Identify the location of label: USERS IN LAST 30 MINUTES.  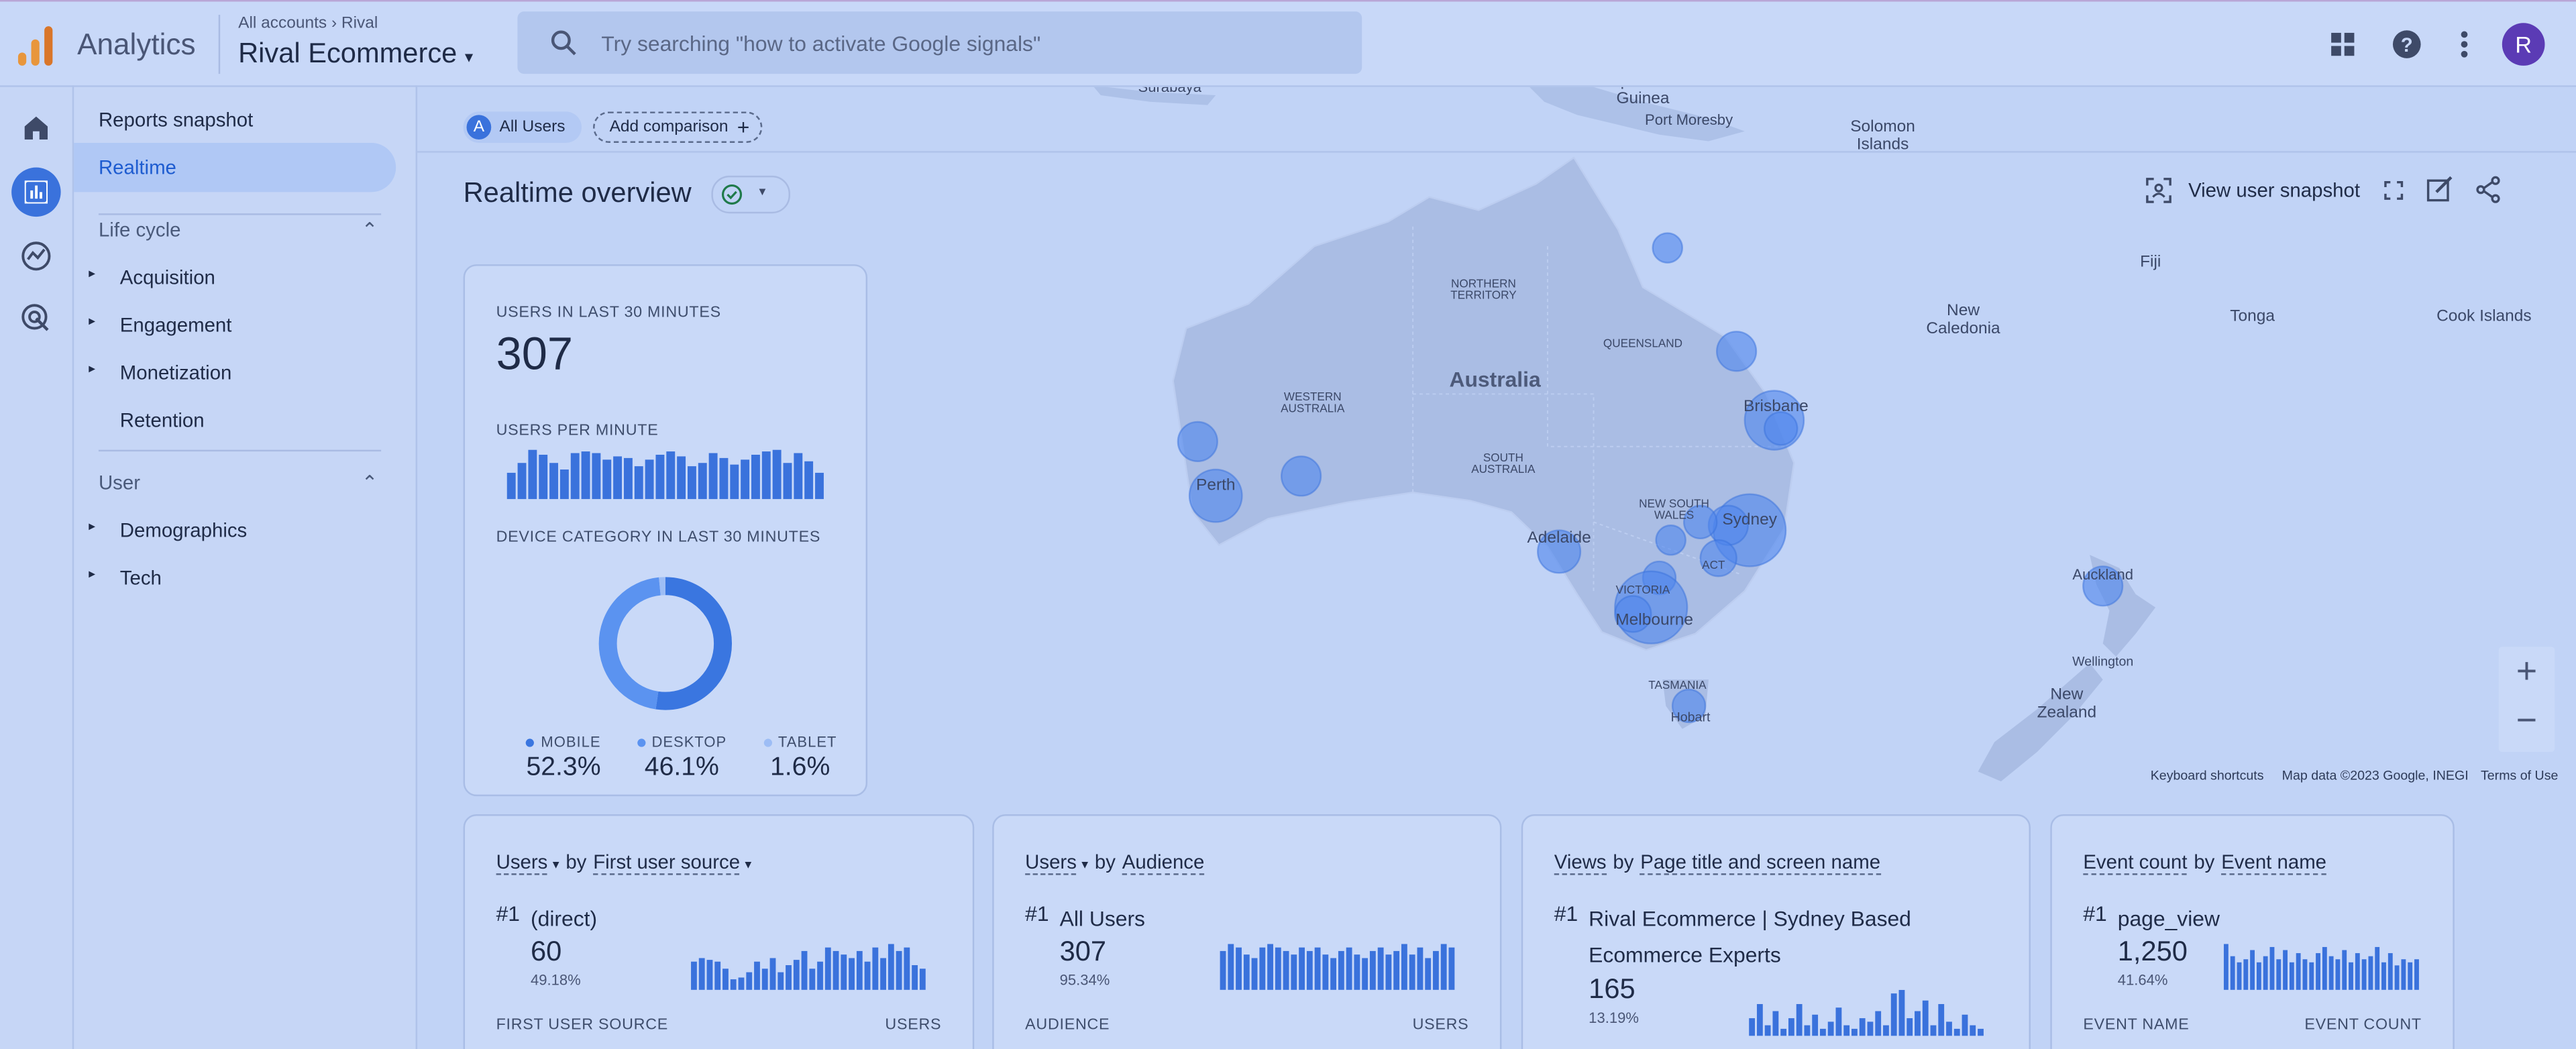
(608, 312).